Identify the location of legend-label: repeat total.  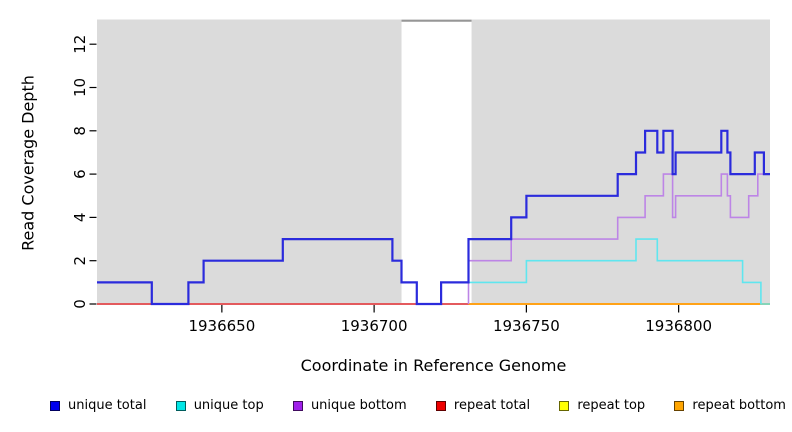
(492, 405).